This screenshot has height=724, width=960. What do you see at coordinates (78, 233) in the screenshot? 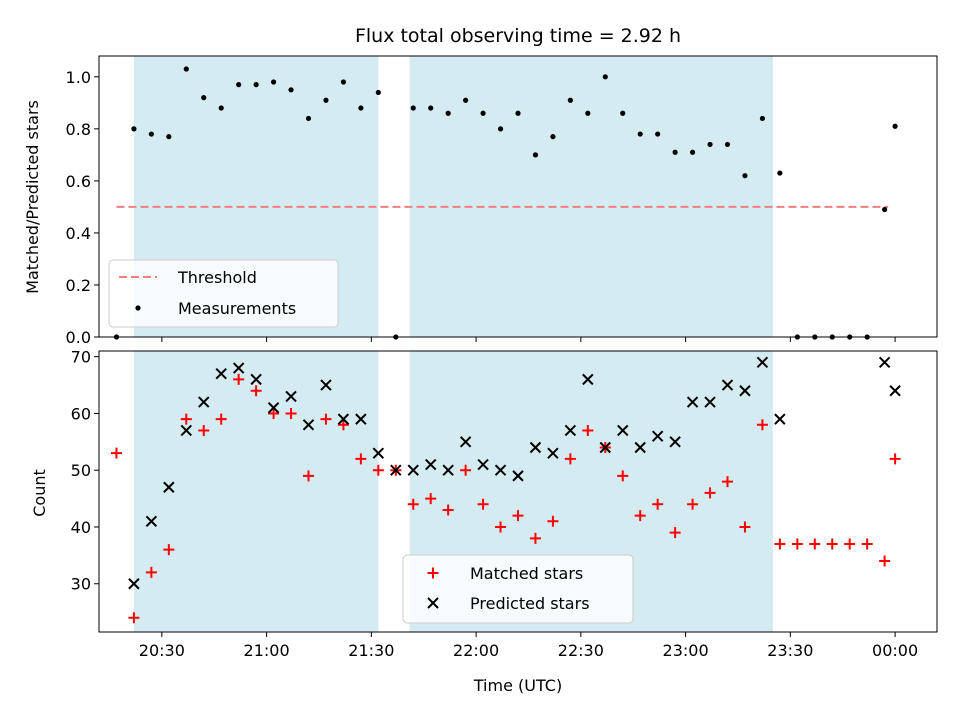
I see `top-ytick-label-2: 0.4` at bounding box center [78, 233].